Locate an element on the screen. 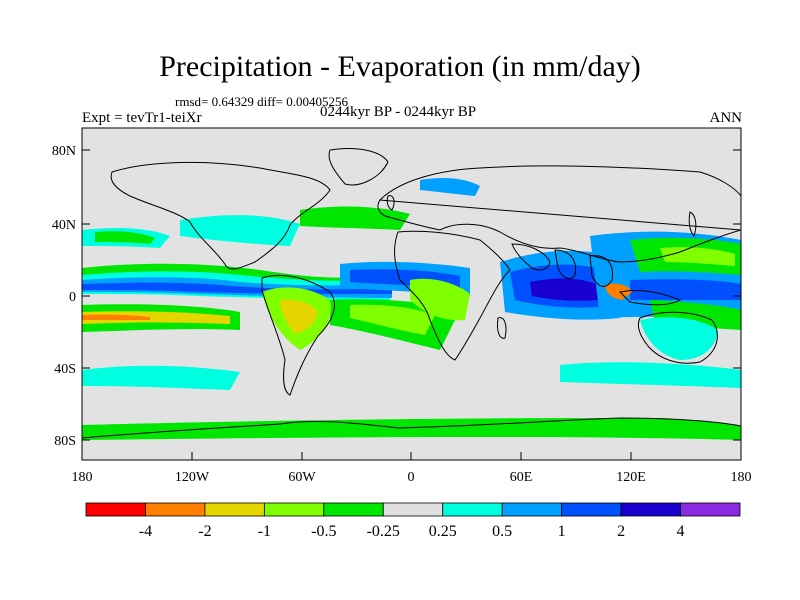 The height and width of the screenshot is (600, 800). australia-dry is located at coordinates (679, 338).